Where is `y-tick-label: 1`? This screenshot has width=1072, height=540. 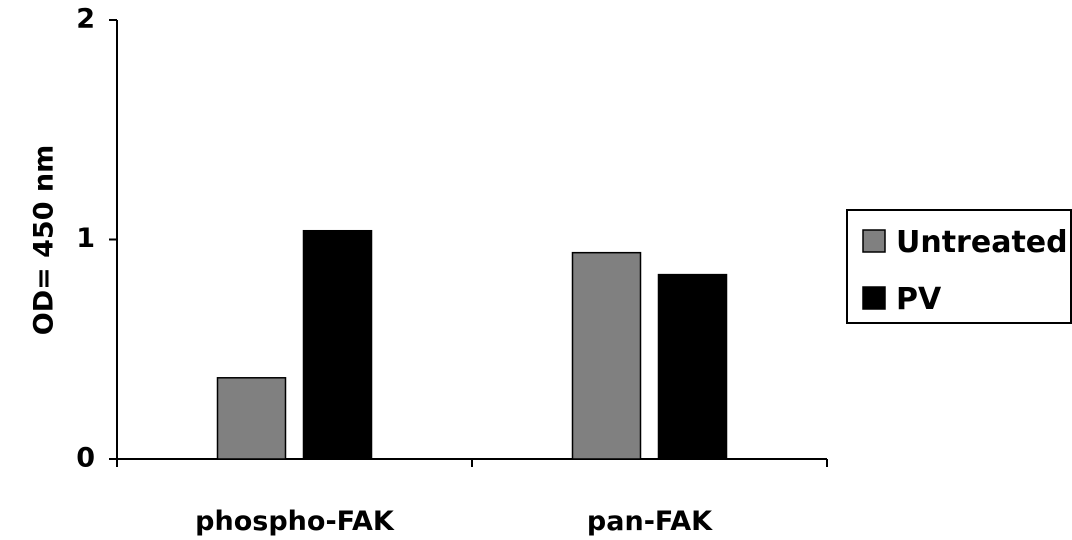
y-tick-label: 1 is located at coordinates (85, 238).